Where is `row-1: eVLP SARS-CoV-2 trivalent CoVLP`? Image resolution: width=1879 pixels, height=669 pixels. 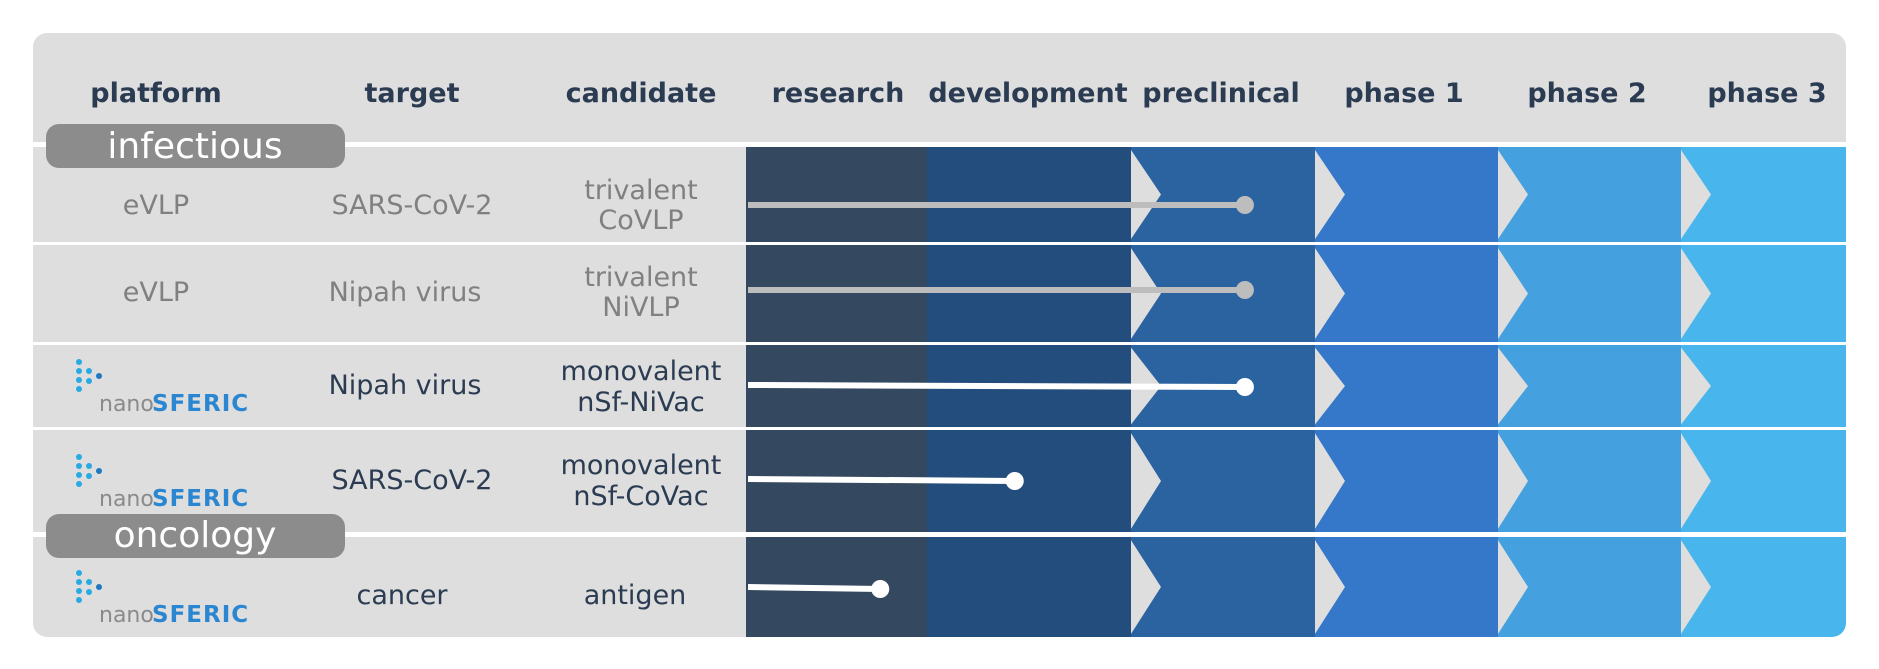 row-1: eVLP SARS-CoV-2 trivalent CoVLP is located at coordinates (410, 205).